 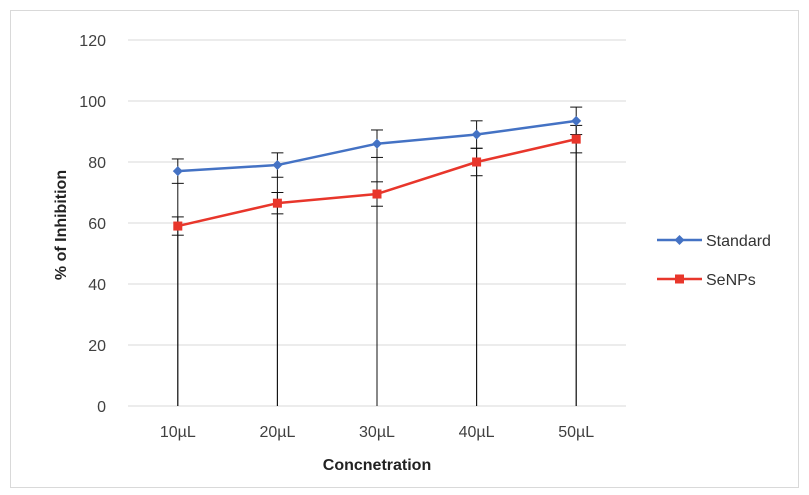 I want to click on y-tick-label: 100, so click(x=92, y=102).